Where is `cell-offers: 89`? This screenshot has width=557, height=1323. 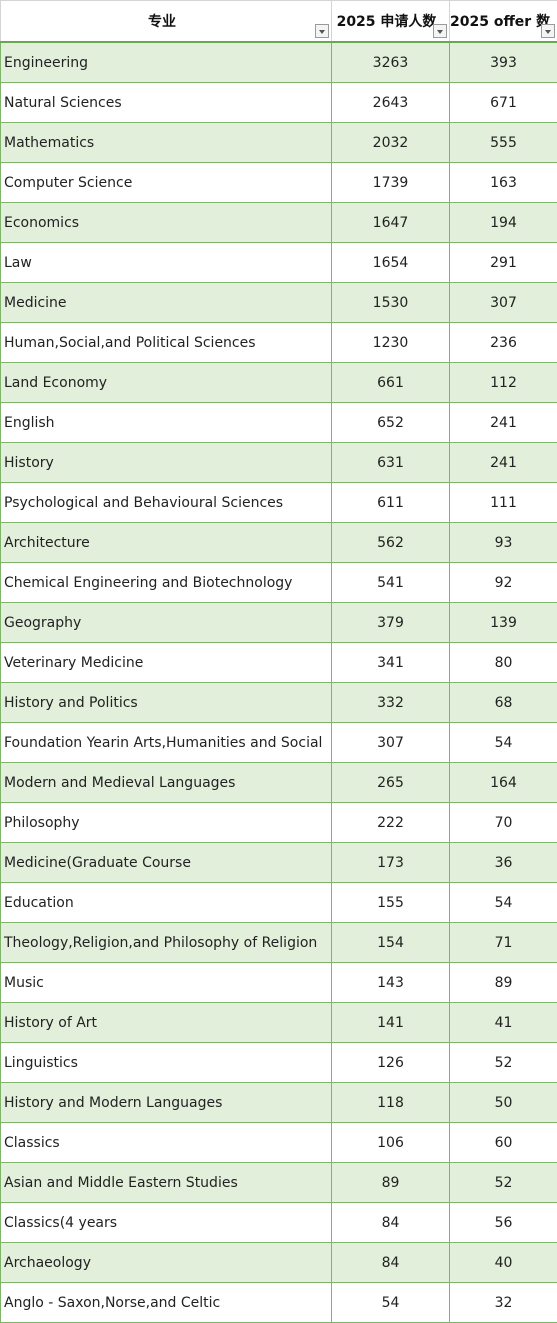 cell-offers: 89 is located at coordinates (503, 983).